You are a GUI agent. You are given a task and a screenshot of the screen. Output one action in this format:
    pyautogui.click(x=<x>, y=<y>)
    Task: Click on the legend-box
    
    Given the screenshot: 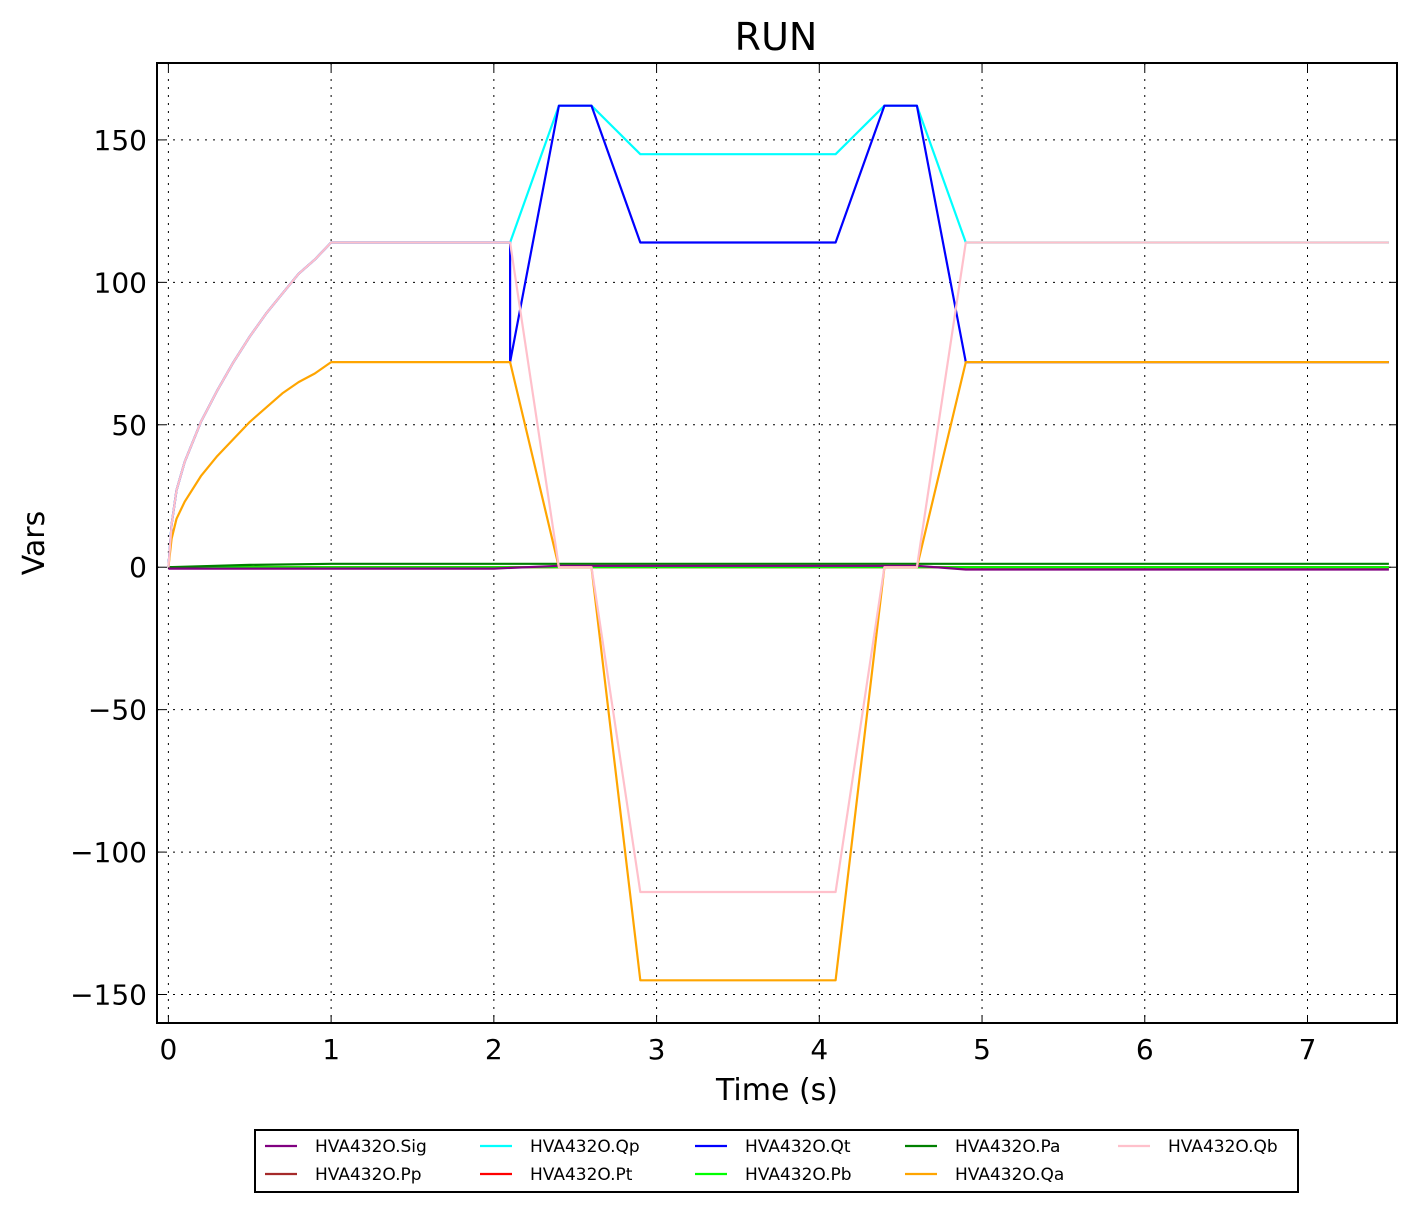 What is the action you would take?
    pyautogui.click(x=776, y=1161)
    